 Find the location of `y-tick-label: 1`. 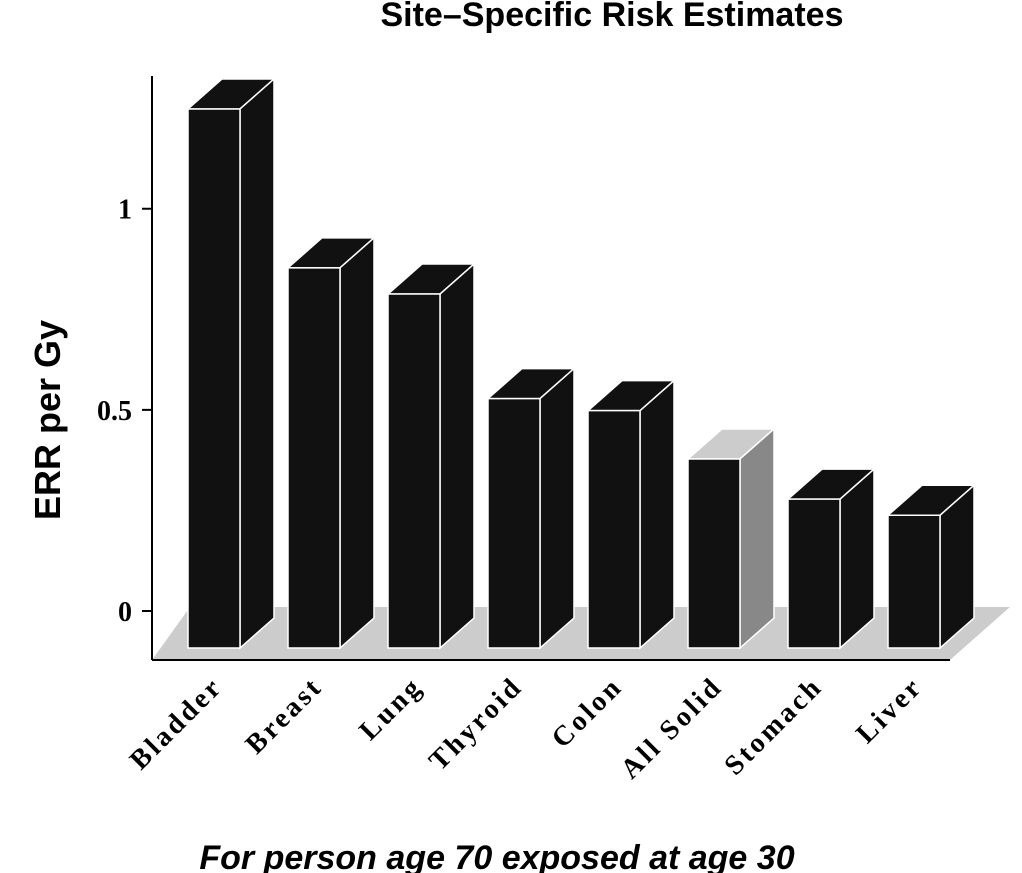

y-tick-label: 1 is located at coordinates (125, 210).